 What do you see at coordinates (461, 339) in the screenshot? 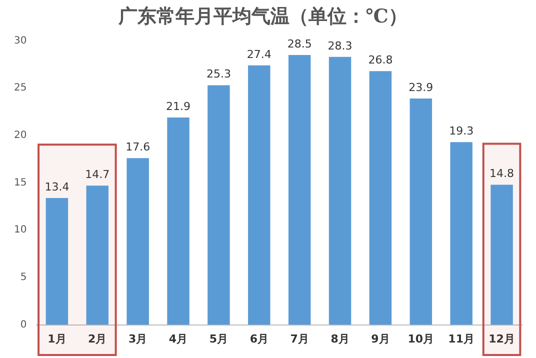
I see `x-tick-label: 11月` at bounding box center [461, 339].